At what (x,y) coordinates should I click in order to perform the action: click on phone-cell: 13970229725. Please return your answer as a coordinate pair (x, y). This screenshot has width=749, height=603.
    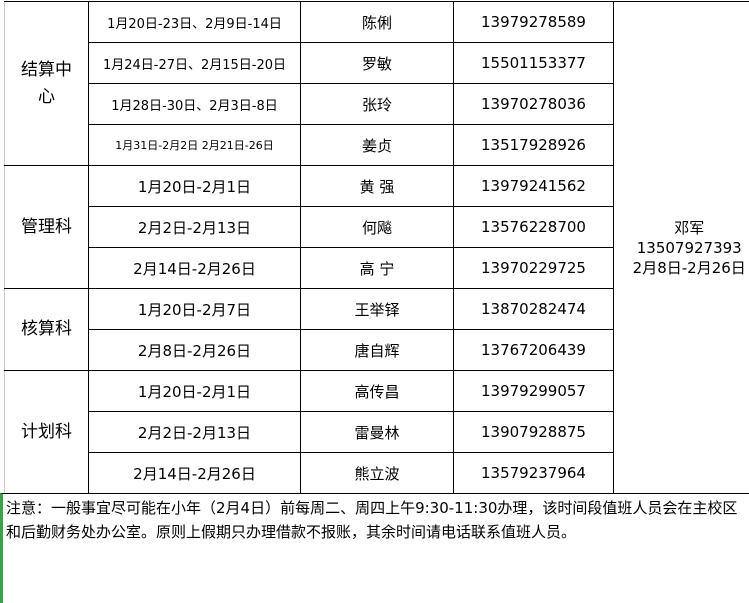
    Looking at the image, I should click on (533, 268).